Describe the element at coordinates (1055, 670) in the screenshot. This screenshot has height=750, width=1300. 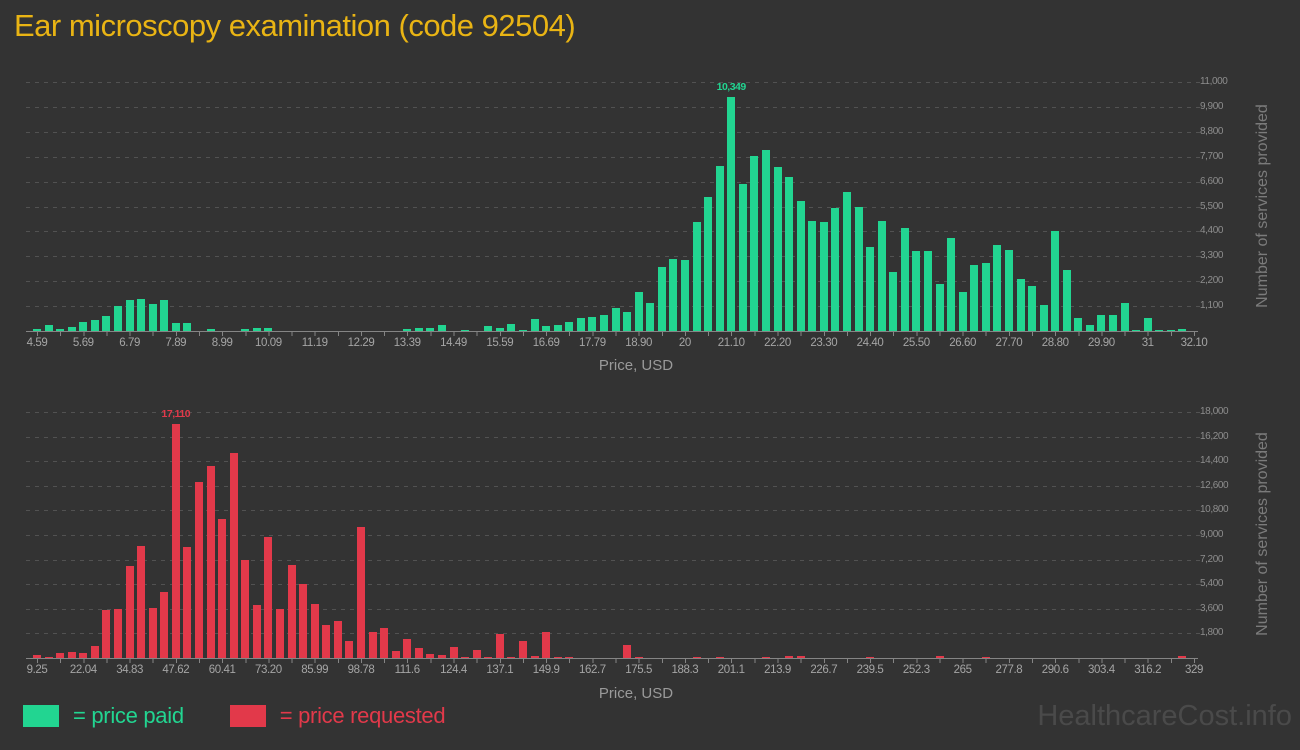
I see `x-tick-label: 290.6` at that location.